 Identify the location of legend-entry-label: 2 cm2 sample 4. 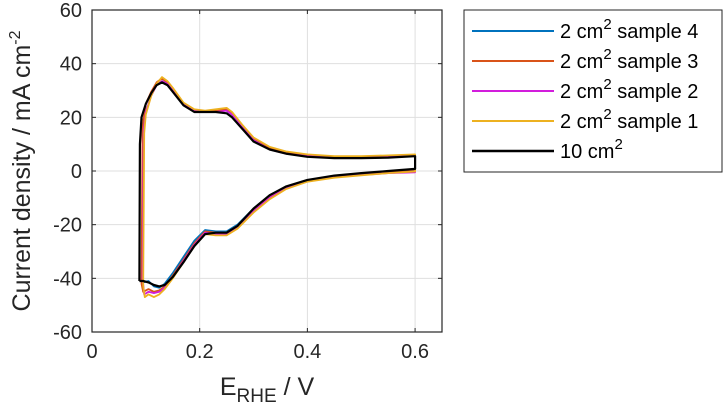
(629, 29).